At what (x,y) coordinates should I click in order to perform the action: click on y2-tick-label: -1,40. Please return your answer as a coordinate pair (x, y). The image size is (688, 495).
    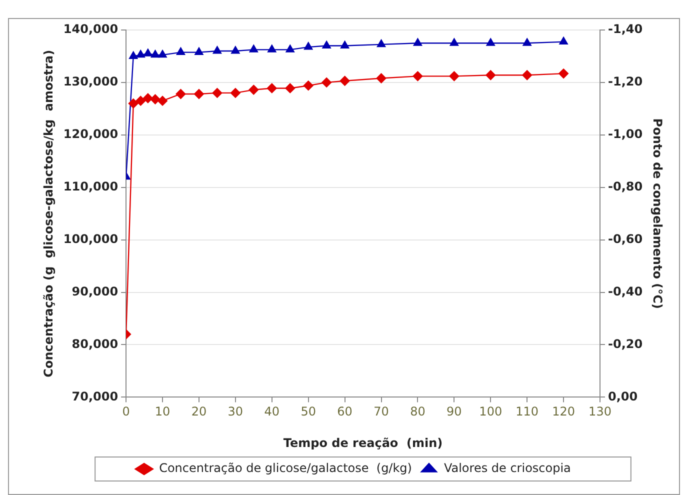
    Looking at the image, I should click on (625, 29).